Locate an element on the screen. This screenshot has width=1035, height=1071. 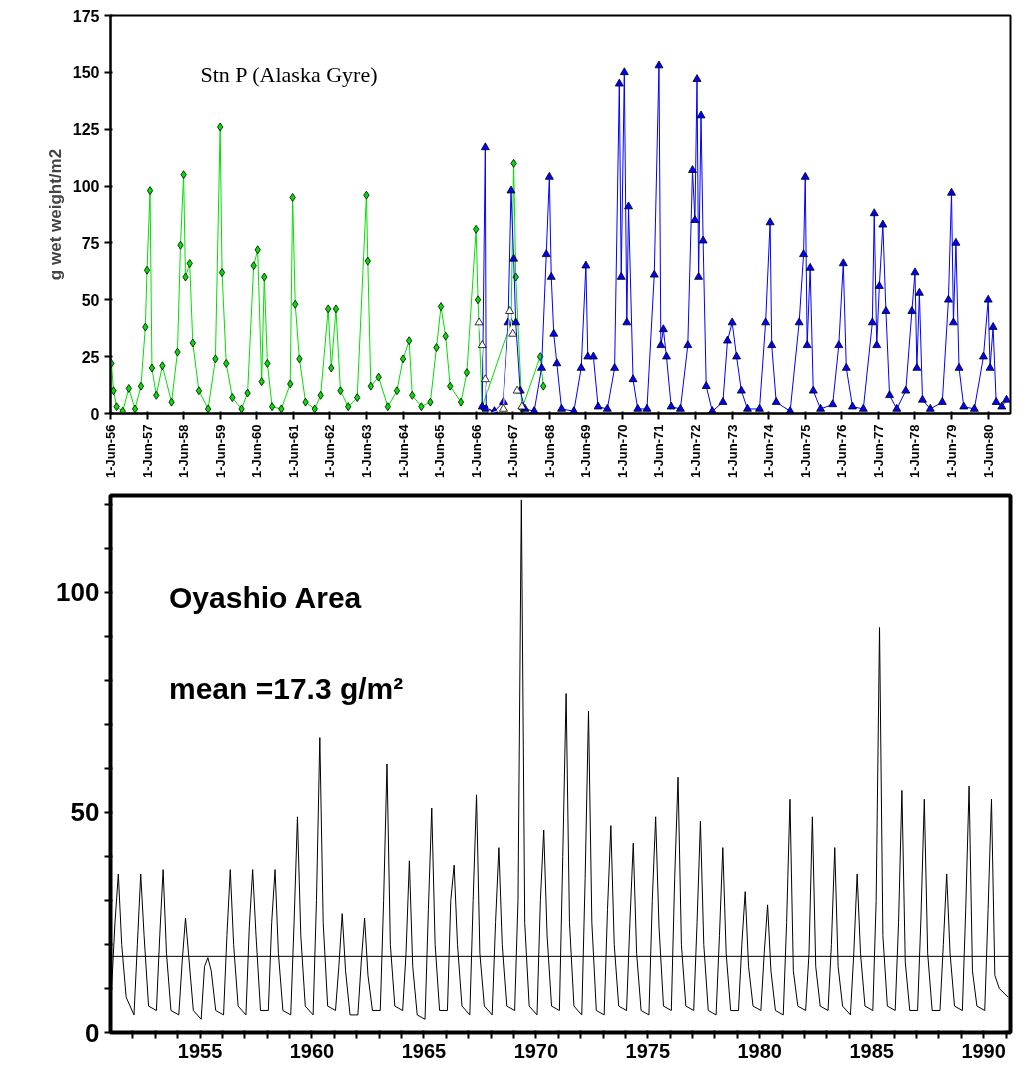
x-tick-label: 1955 is located at coordinates (200, 1050).